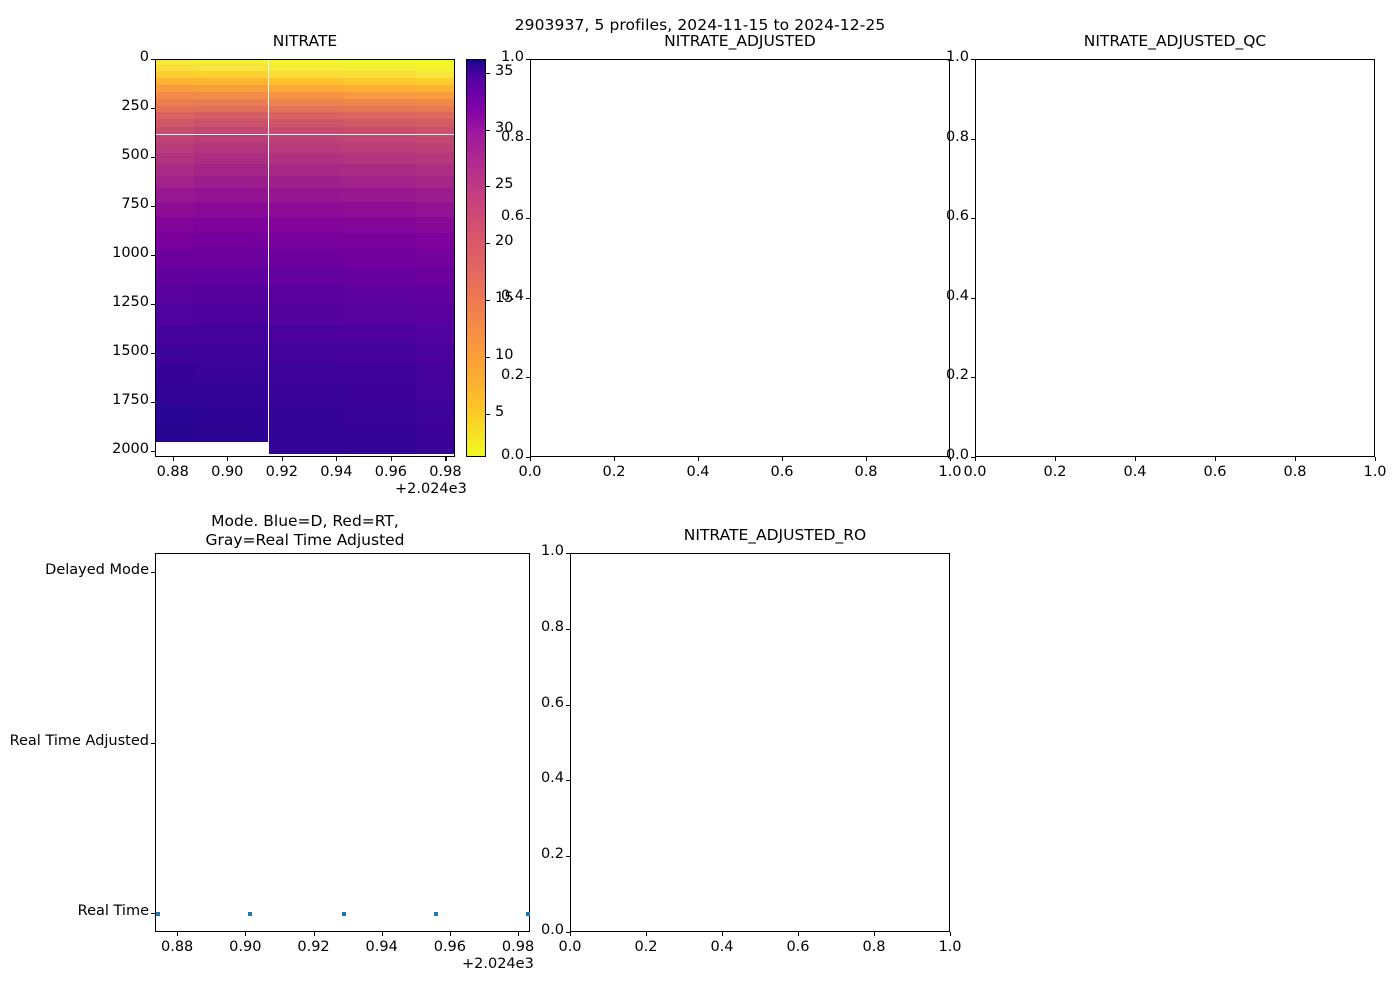 This screenshot has height=1000, width=1400. What do you see at coordinates (1175, 41) in the screenshot?
I see `panel-title-nitrate-adjusted-qc: NITRATE_ADJUSTED_QC` at bounding box center [1175, 41].